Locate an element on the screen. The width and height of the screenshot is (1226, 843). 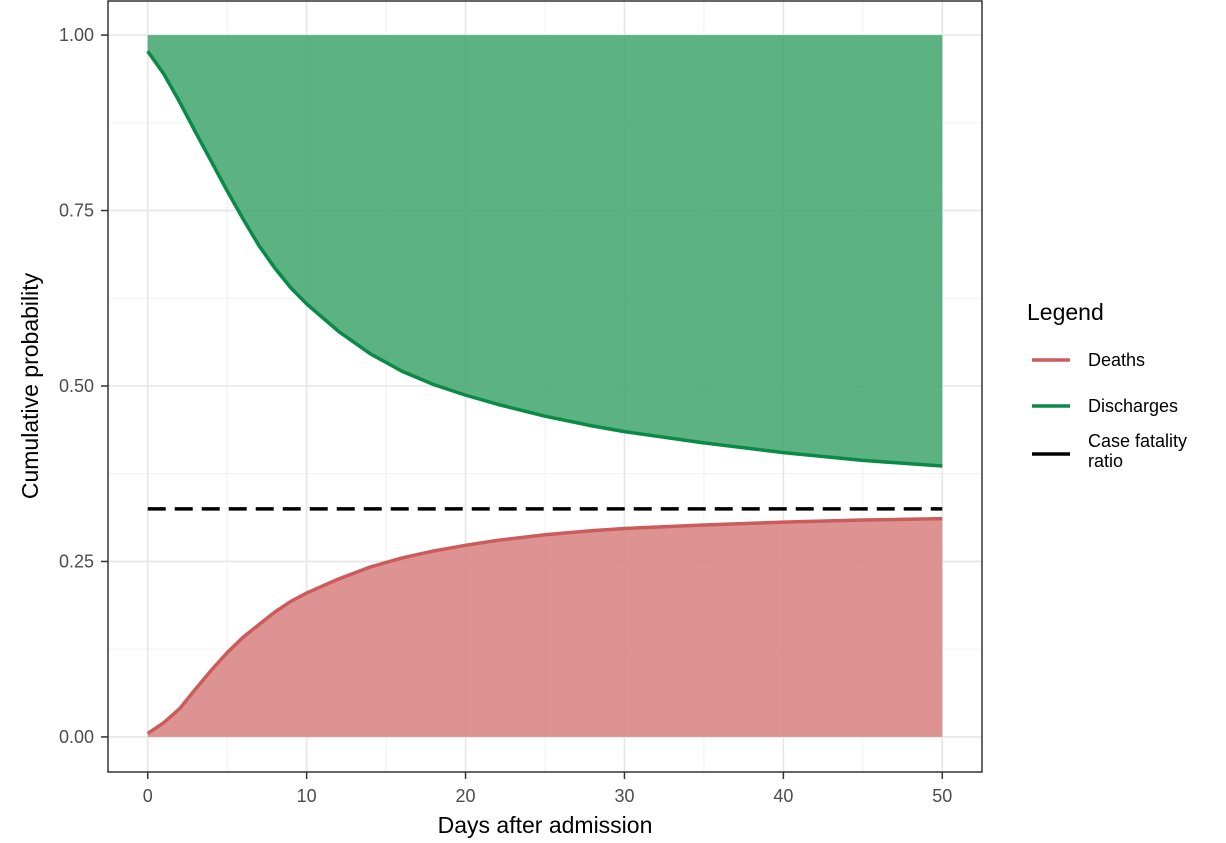
legend-label-case-fatality-ratio: Case fatality ratio is located at coordinates (1140, 451).